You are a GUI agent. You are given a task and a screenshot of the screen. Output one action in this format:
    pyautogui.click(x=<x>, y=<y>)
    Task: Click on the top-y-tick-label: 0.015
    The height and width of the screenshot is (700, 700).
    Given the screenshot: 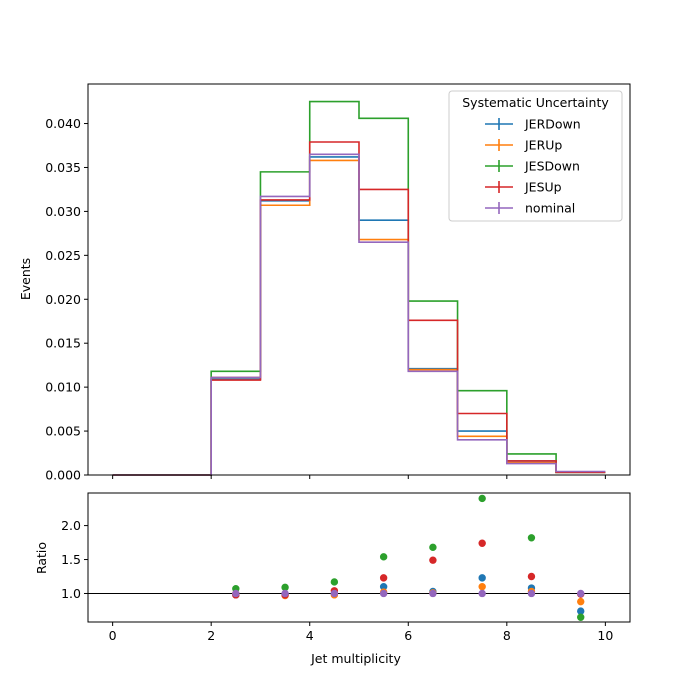 What is the action you would take?
    pyautogui.click(x=63, y=343)
    